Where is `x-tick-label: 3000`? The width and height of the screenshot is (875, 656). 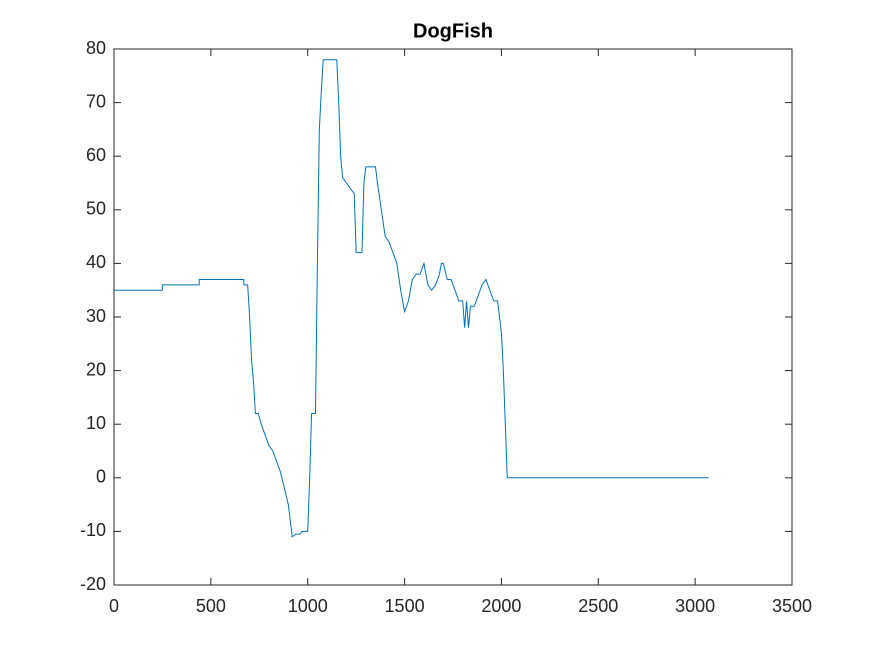 x-tick-label: 3000 is located at coordinates (695, 606).